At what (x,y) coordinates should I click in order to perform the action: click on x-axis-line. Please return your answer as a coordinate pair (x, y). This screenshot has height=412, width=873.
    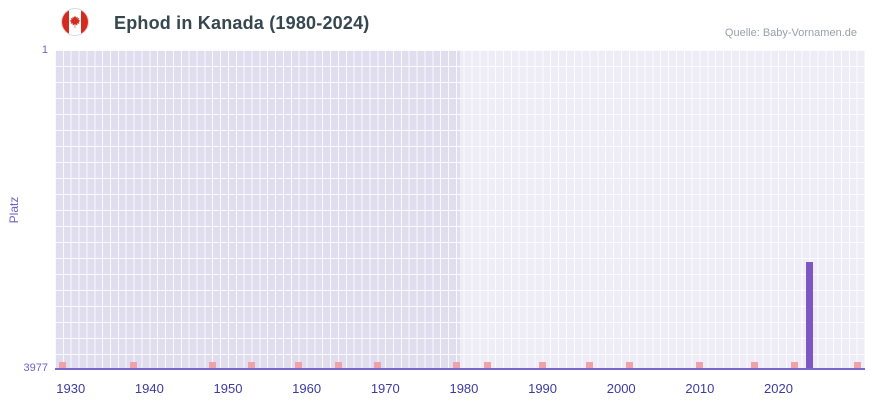
    Looking at the image, I should click on (460, 369).